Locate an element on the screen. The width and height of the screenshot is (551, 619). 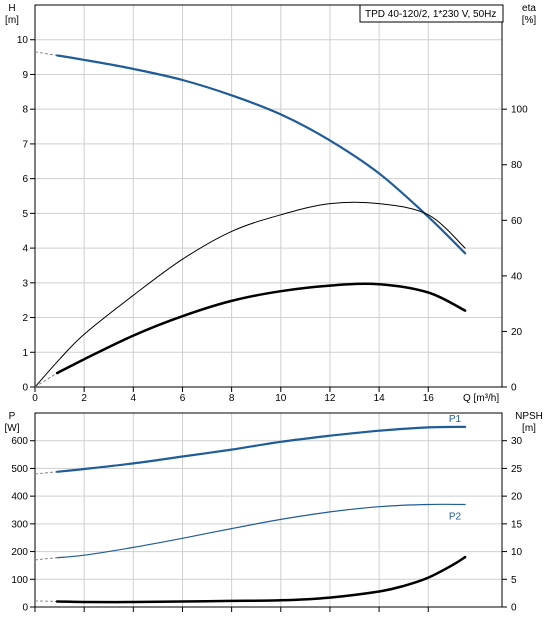
y-left-tick-label: 500 is located at coordinates (19, 469).